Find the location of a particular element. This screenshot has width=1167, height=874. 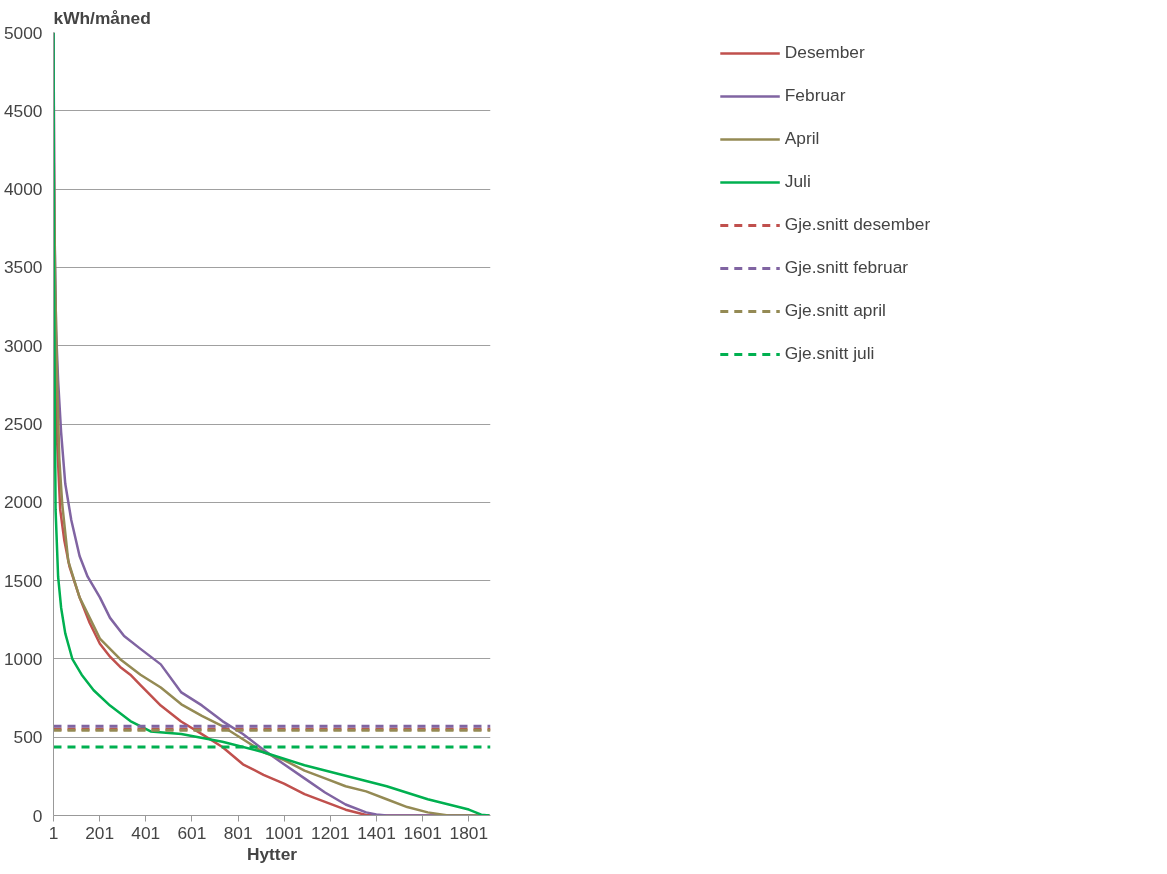

y-tick-label: 4500 is located at coordinates (23, 110).